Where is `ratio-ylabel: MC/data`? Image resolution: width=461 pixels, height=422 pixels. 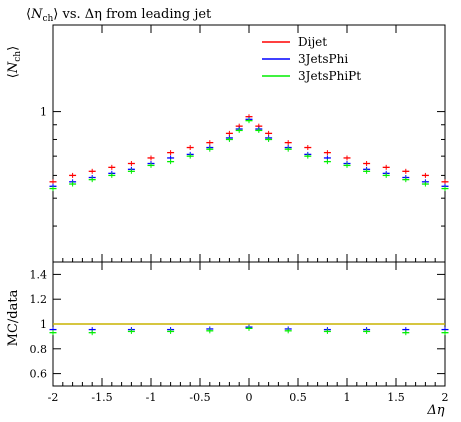 ratio-ylabel: MC/data is located at coordinates (13, 317).